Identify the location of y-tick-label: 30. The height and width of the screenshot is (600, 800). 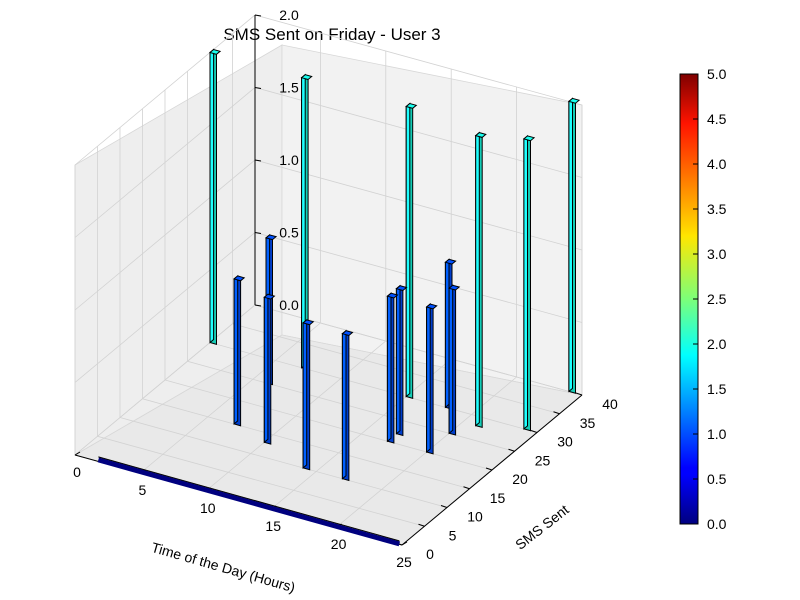
(565, 442).